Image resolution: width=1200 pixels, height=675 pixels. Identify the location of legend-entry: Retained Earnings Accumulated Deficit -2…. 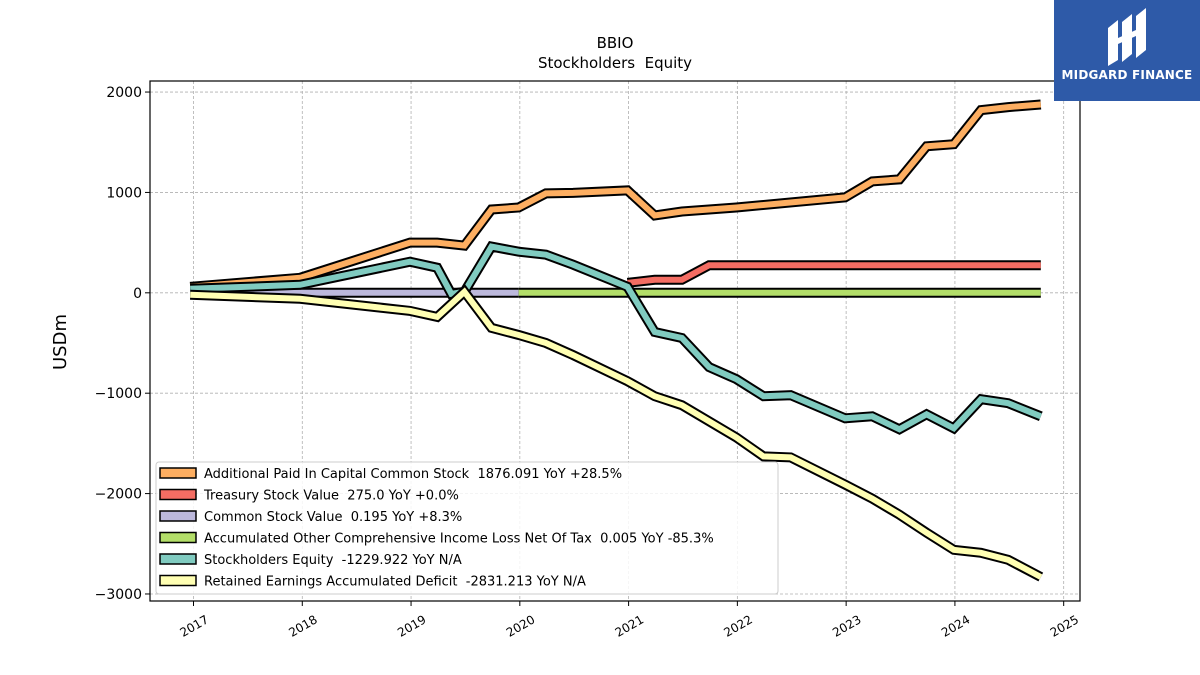
(395, 582).